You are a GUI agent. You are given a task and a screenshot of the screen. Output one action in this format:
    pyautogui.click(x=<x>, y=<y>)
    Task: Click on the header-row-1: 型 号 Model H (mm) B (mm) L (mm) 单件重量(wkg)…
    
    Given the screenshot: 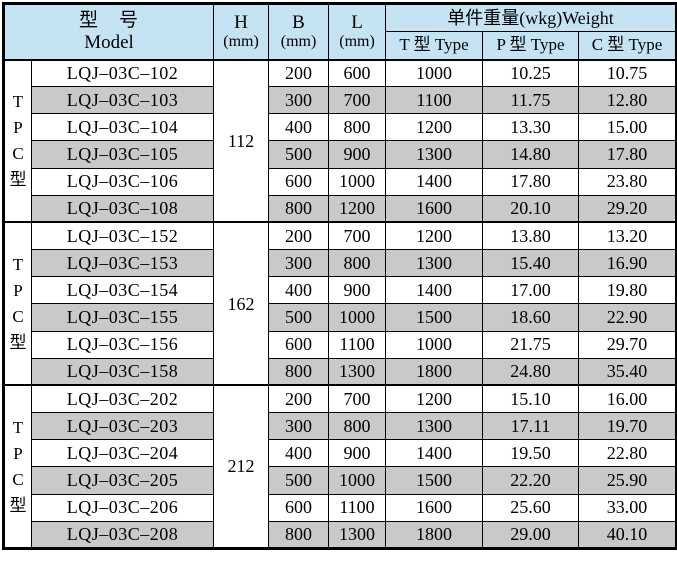 What is the action you would take?
    pyautogui.click(x=339, y=31)
    